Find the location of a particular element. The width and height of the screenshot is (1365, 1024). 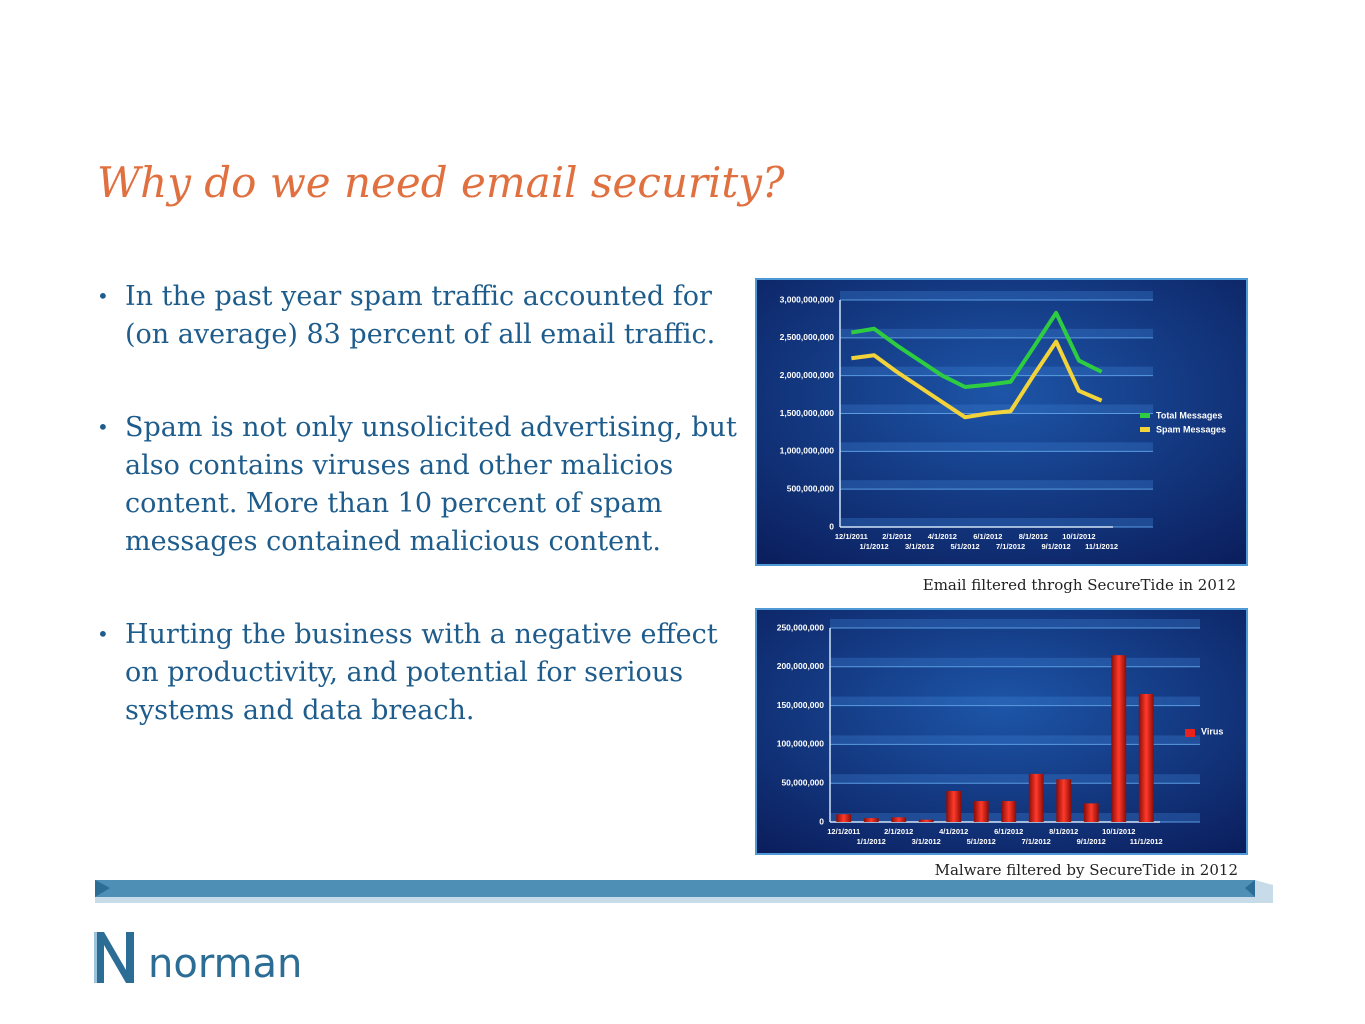

logo: norman is located at coordinates (198, 959).